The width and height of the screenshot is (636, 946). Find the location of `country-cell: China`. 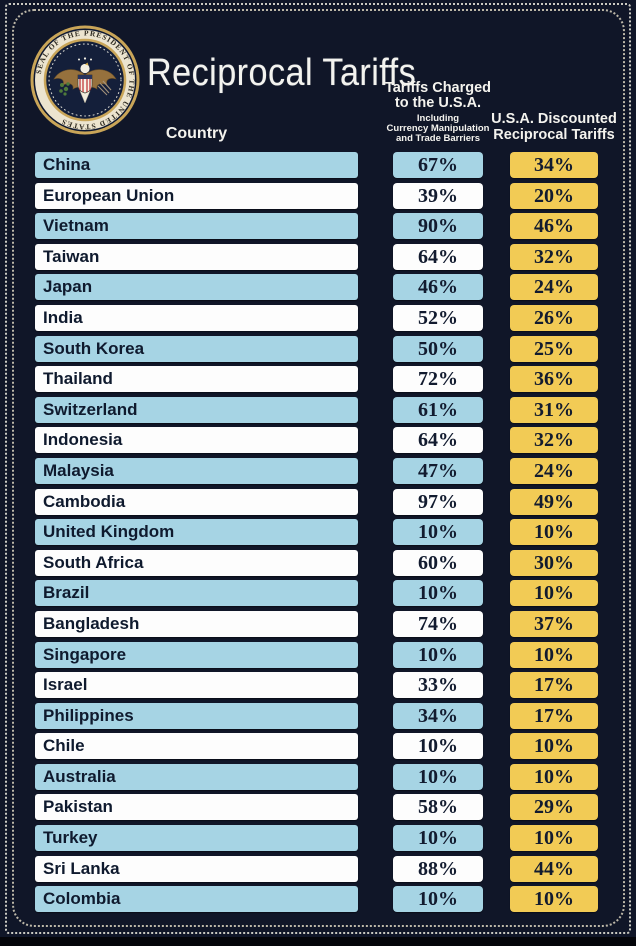

country-cell: China is located at coordinates (196, 165).